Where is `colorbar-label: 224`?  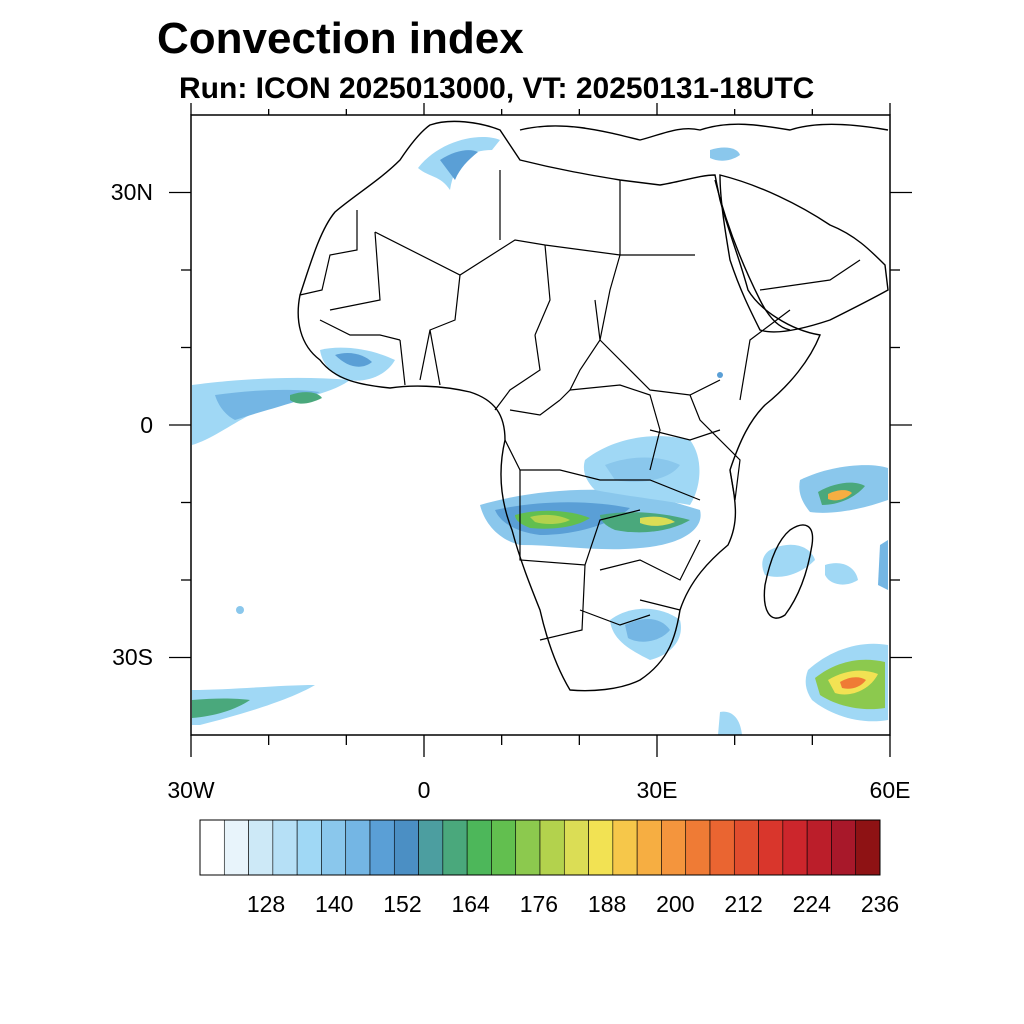 colorbar-label: 224 is located at coordinates (812, 904).